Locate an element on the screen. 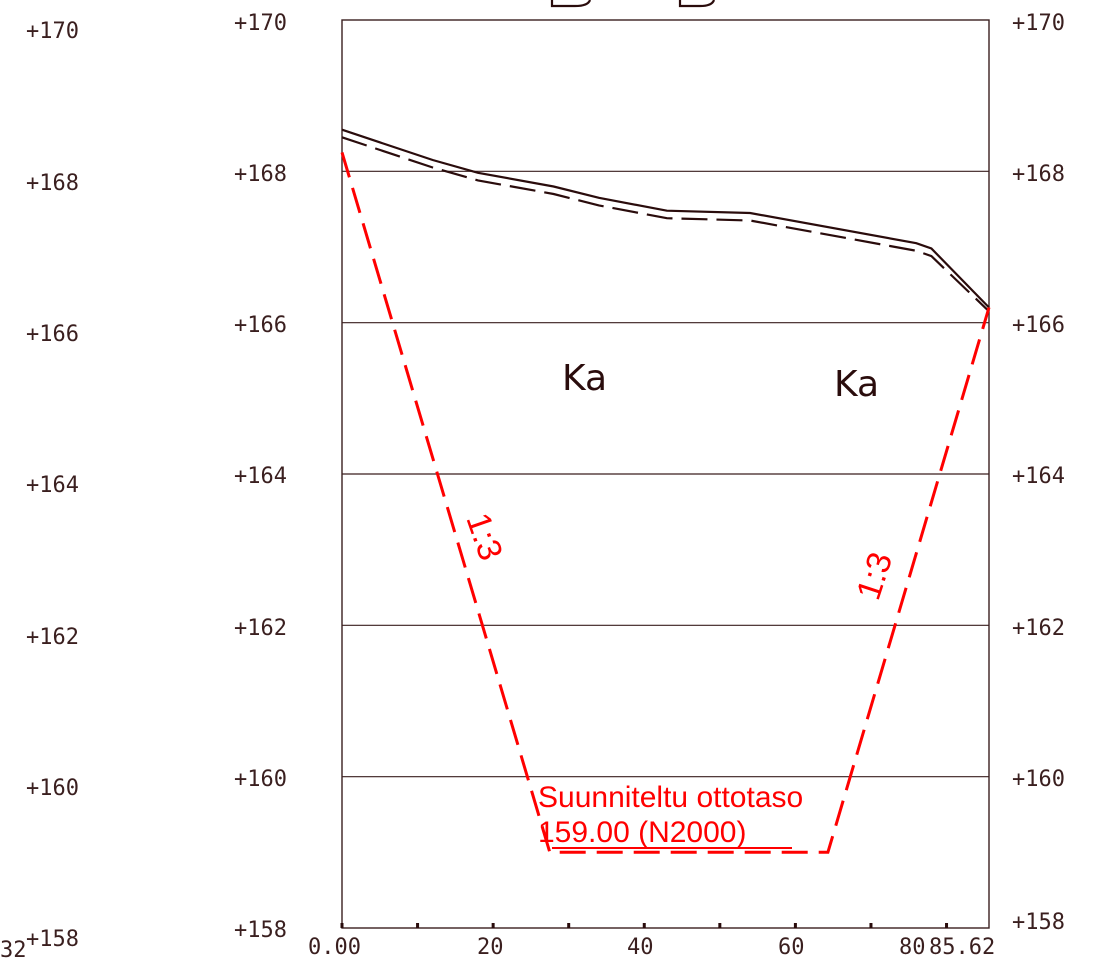 This screenshot has height=965, width=1105. y-tick-label-left: +164 is located at coordinates (260, 476).